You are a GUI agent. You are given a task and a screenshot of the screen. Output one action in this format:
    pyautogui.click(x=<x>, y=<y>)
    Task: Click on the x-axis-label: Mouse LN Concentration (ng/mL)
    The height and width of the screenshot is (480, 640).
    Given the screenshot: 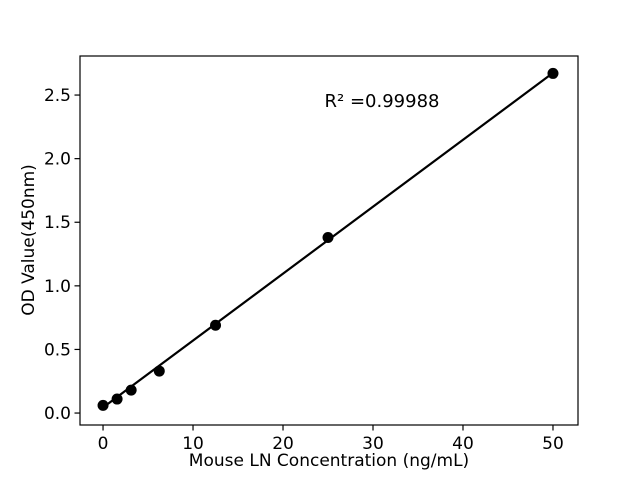 What is the action you would take?
    pyautogui.click(x=329, y=461)
    